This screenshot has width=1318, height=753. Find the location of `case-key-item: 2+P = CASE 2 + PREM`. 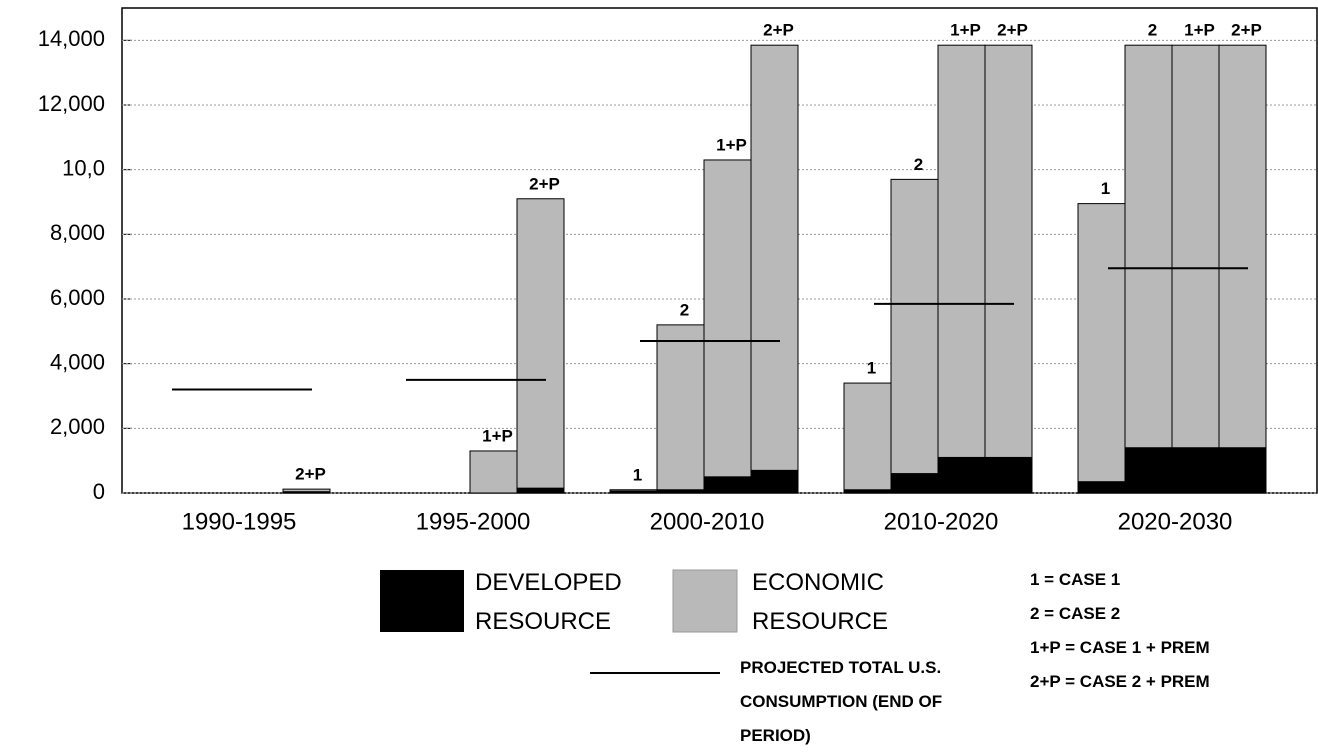

case-key-item: 2+P = CASE 2 + PREM is located at coordinates (1120, 681).